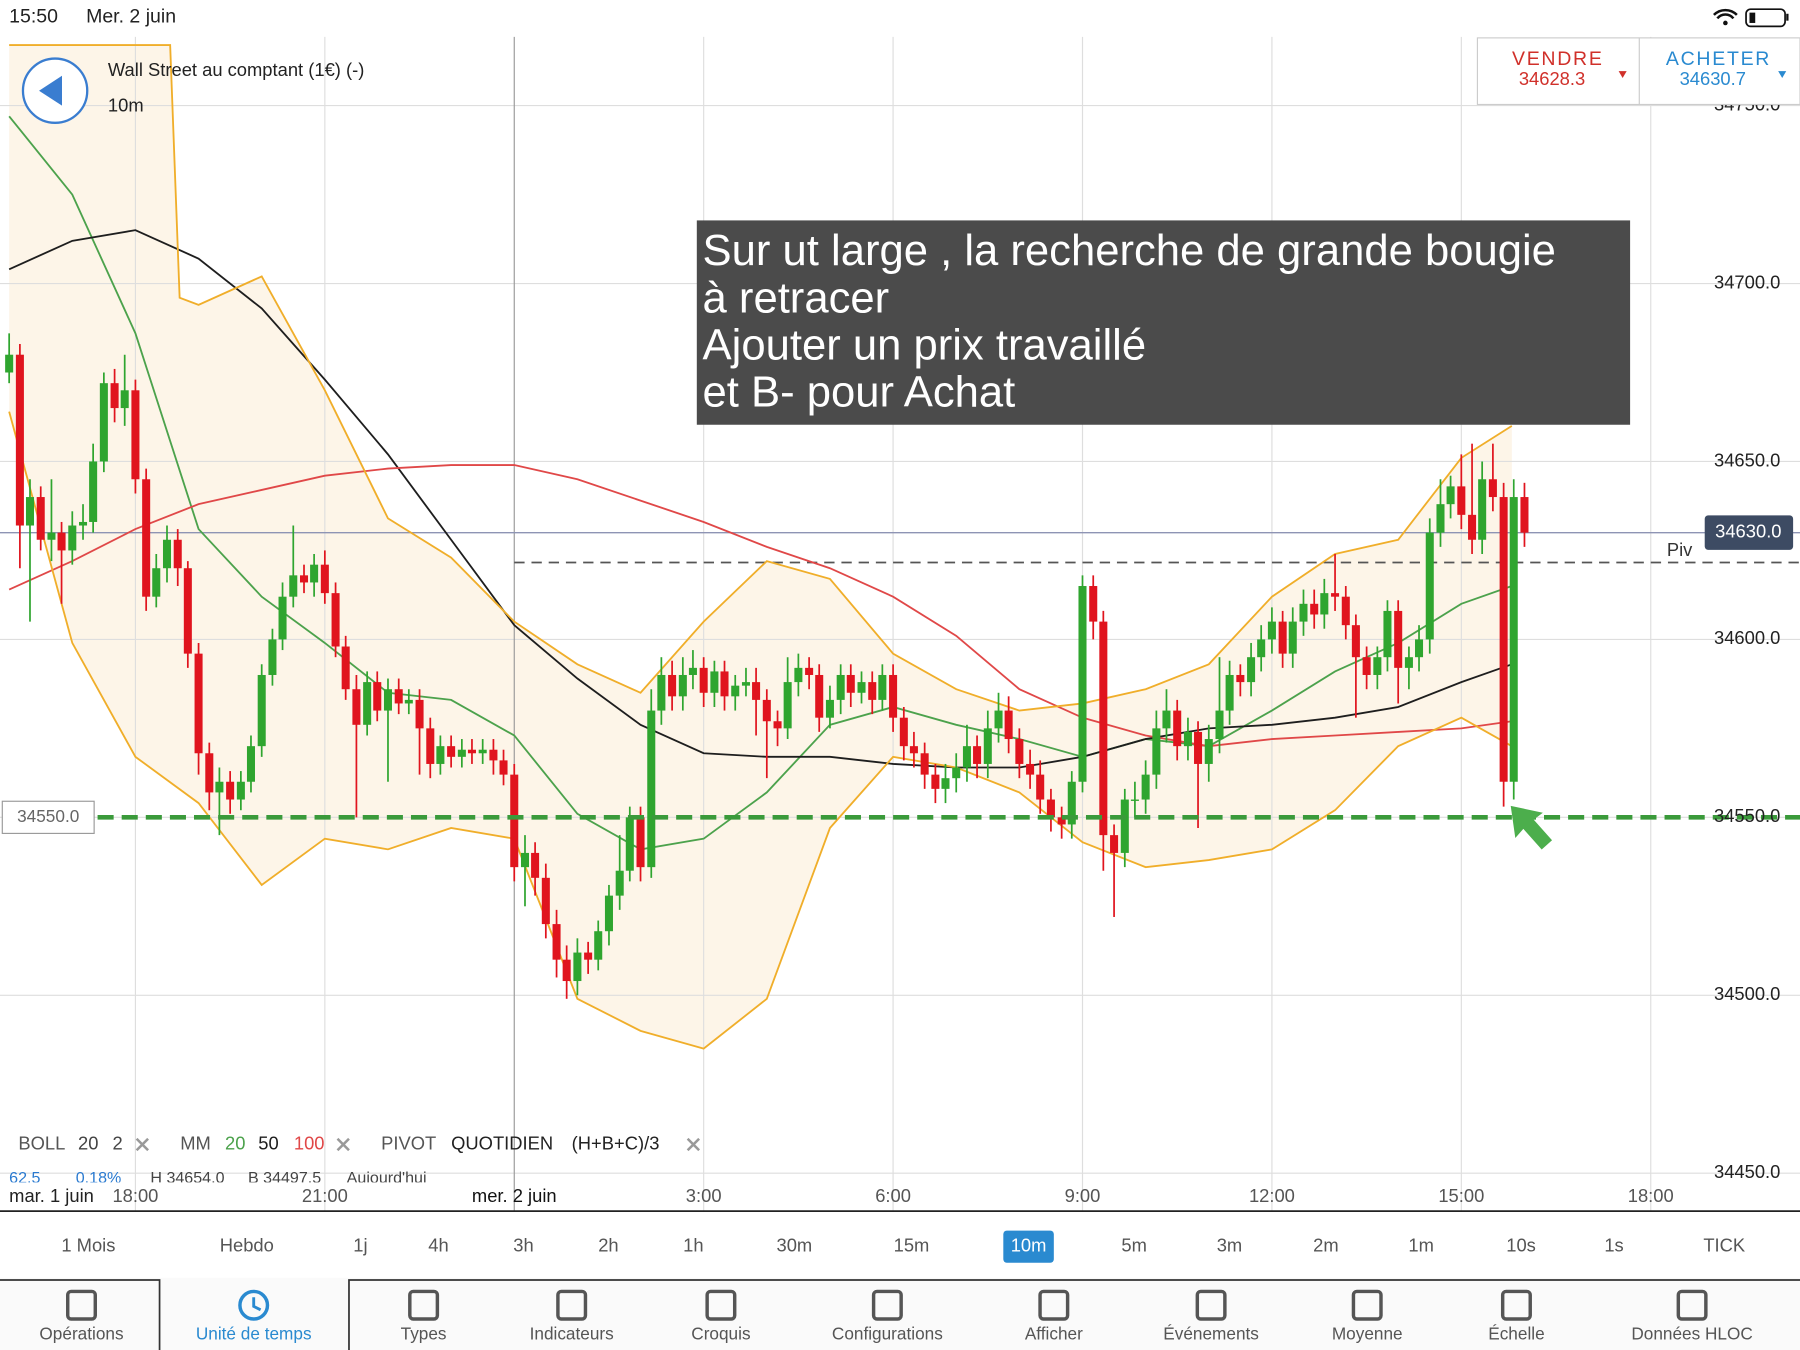 This screenshot has height=1350, width=1800. I want to click on back-button, so click(55, 90).